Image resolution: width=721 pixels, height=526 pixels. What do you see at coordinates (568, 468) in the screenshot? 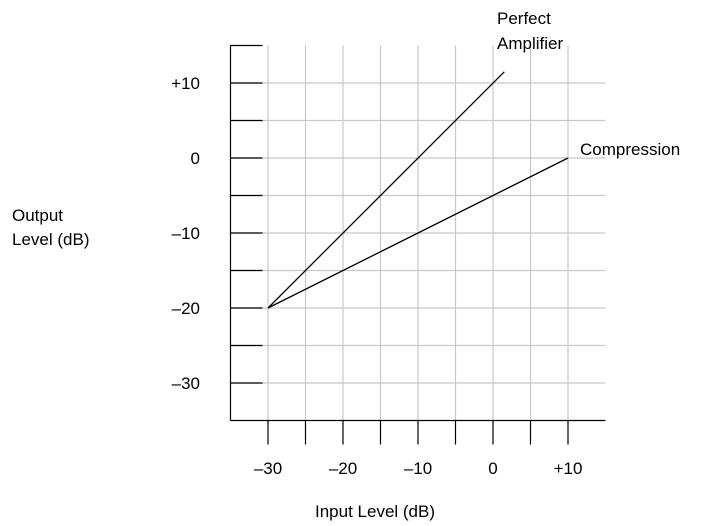
I see `x-tick-label: +10` at bounding box center [568, 468].